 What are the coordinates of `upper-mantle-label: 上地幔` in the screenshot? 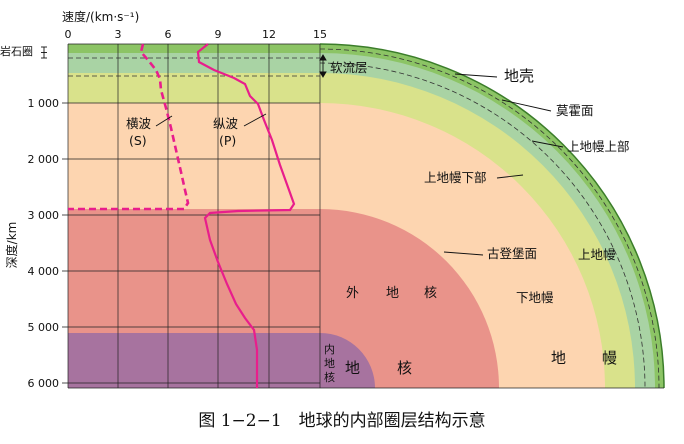 It's located at (597, 254).